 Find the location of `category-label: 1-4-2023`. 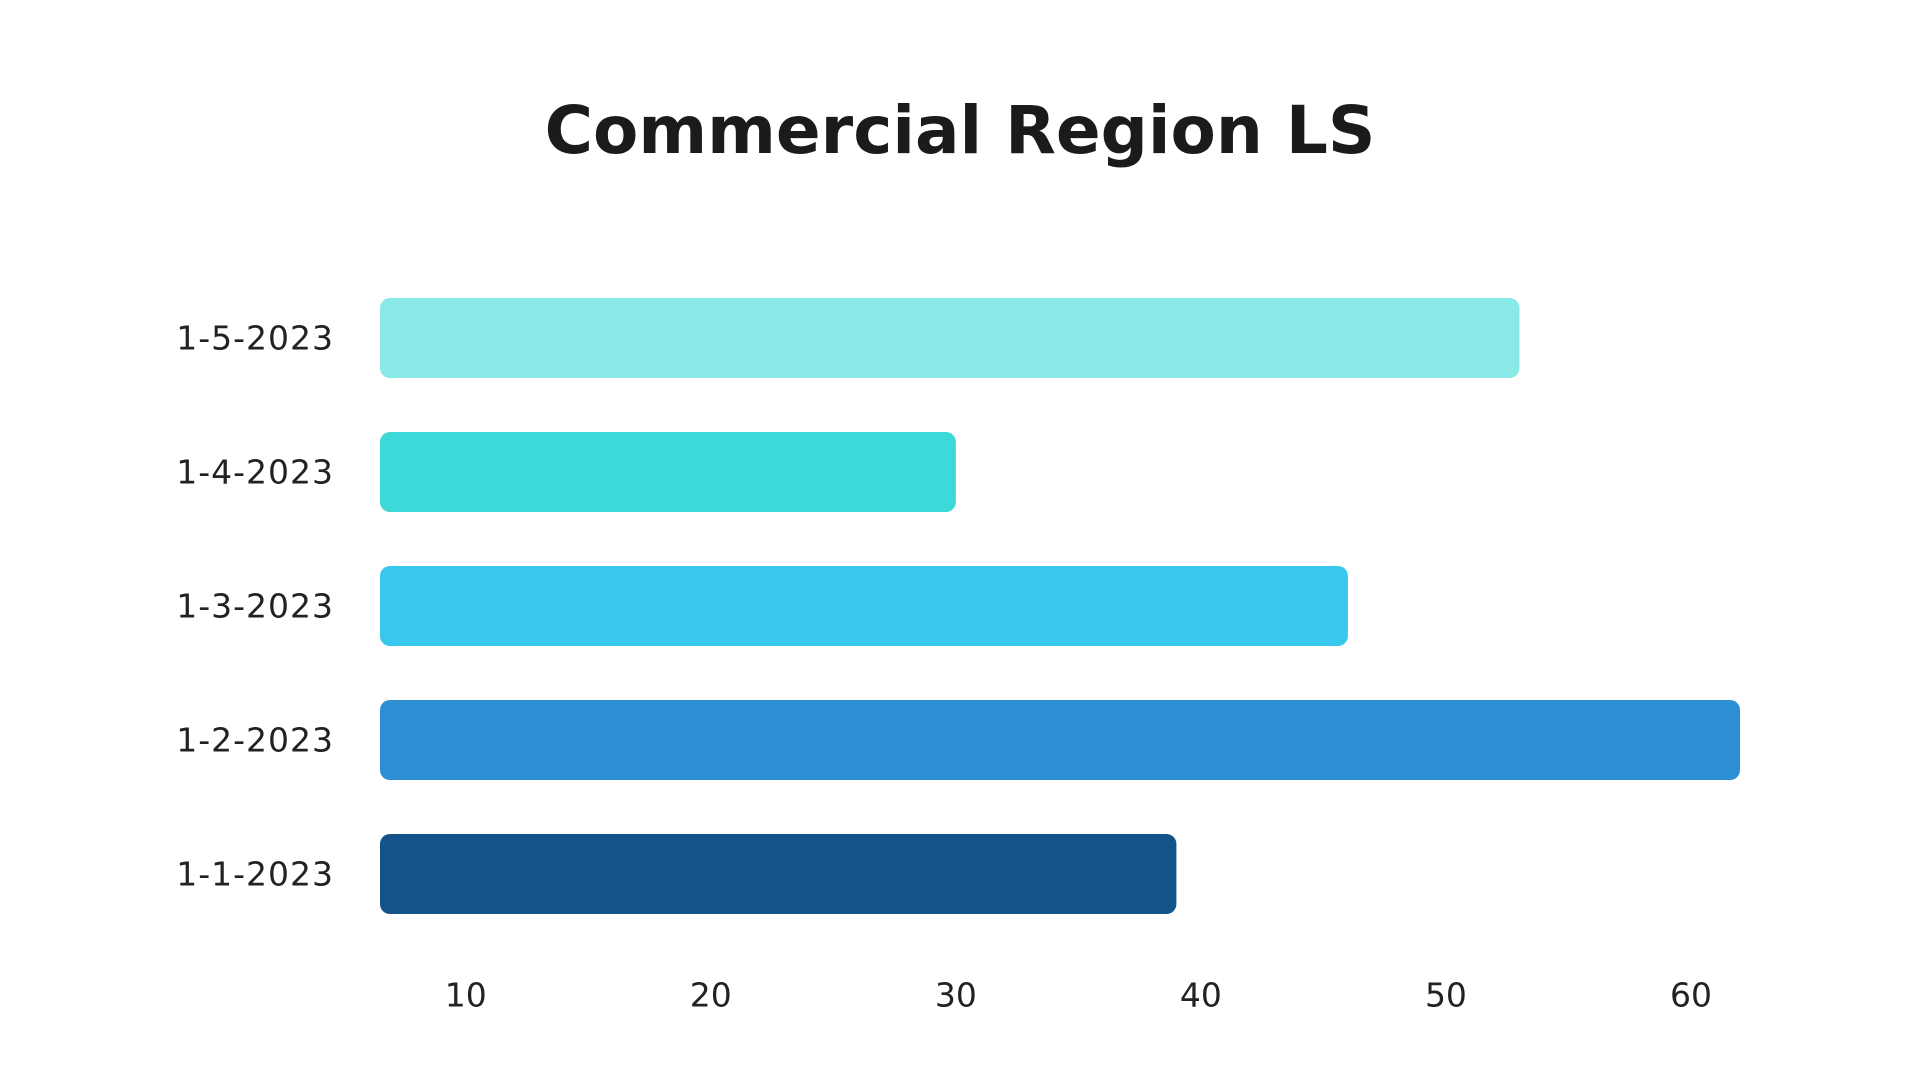

category-label: 1-4-2023 is located at coordinates (255, 472).